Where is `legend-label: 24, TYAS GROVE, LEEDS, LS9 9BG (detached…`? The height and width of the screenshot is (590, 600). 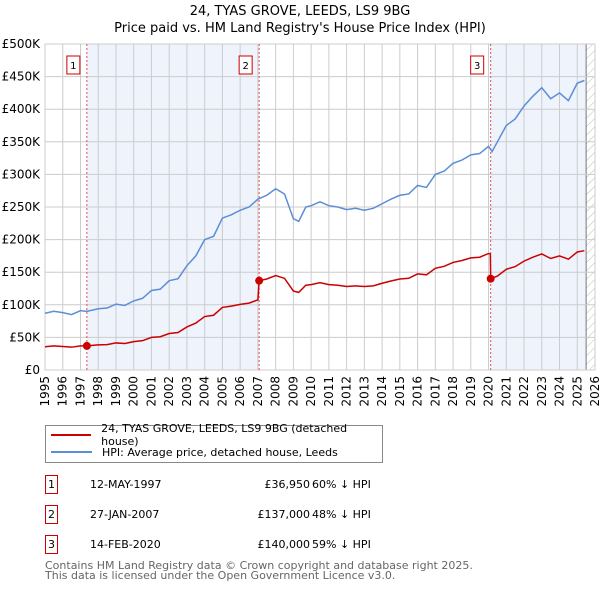 legend-label: 24, TYAS GROVE, LEEDS, LS9 9BG (detached… is located at coordinates (224, 435).